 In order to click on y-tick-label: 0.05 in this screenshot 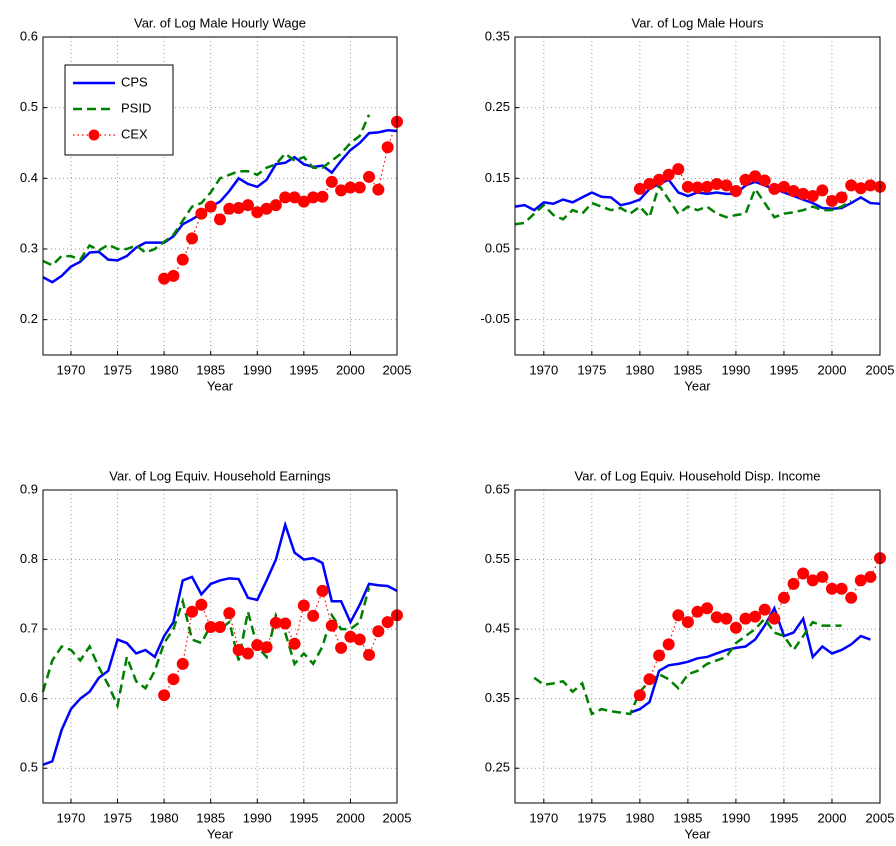, I will do `click(497, 247)`.